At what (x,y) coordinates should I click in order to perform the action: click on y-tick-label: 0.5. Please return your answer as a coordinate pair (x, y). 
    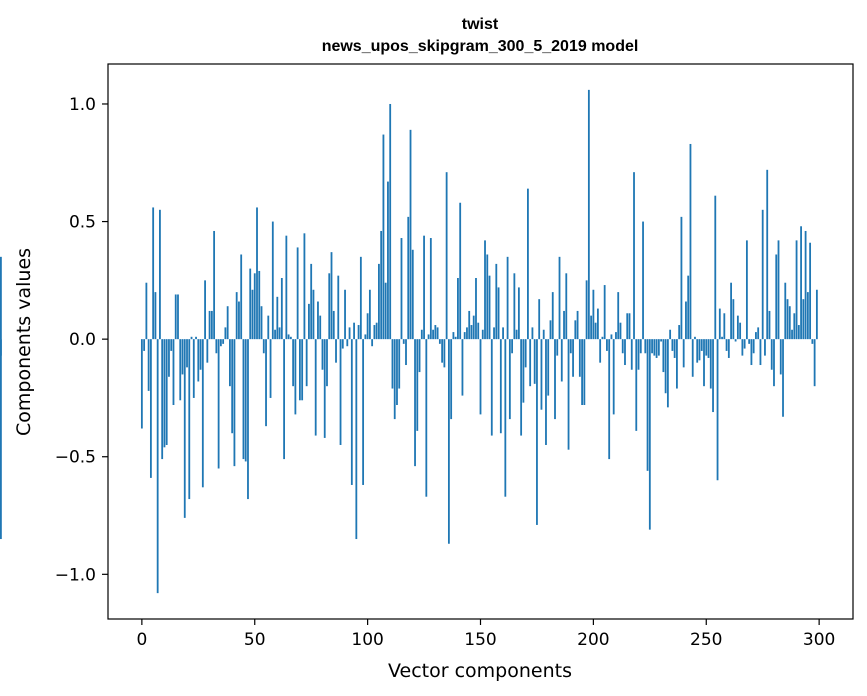
    Looking at the image, I should click on (82, 223).